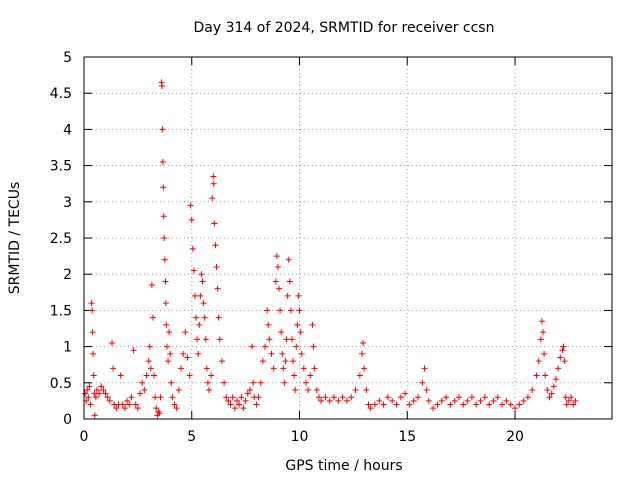 The width and height of the screenshot is (640, 480). What do you see at coordinates (67, 420) in the screenshot?
I see `y-tick-label: 0` at bounding box center [67, 420].